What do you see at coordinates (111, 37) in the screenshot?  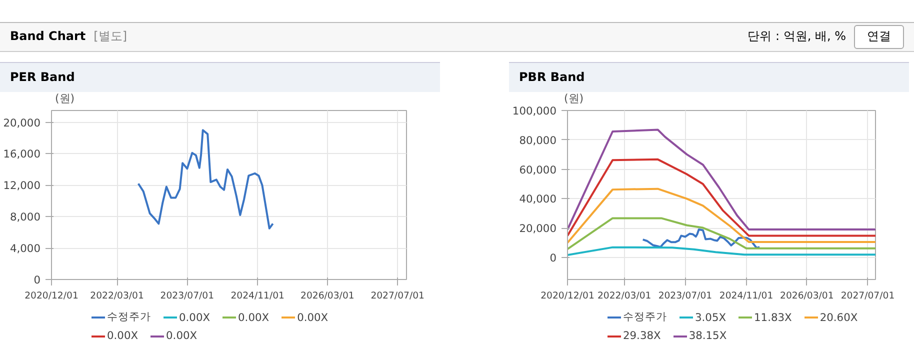 I see `text: [별도]` at bounding box center [111, 37].